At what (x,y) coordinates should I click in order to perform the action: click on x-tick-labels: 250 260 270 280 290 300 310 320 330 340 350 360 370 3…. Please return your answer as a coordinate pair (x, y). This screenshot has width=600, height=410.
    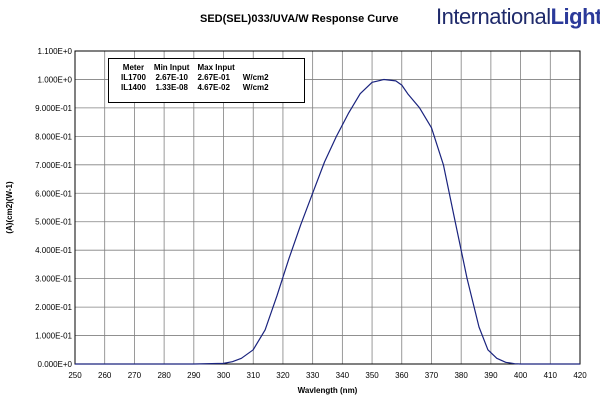
    Looking at the image, I should click on (327, 375).